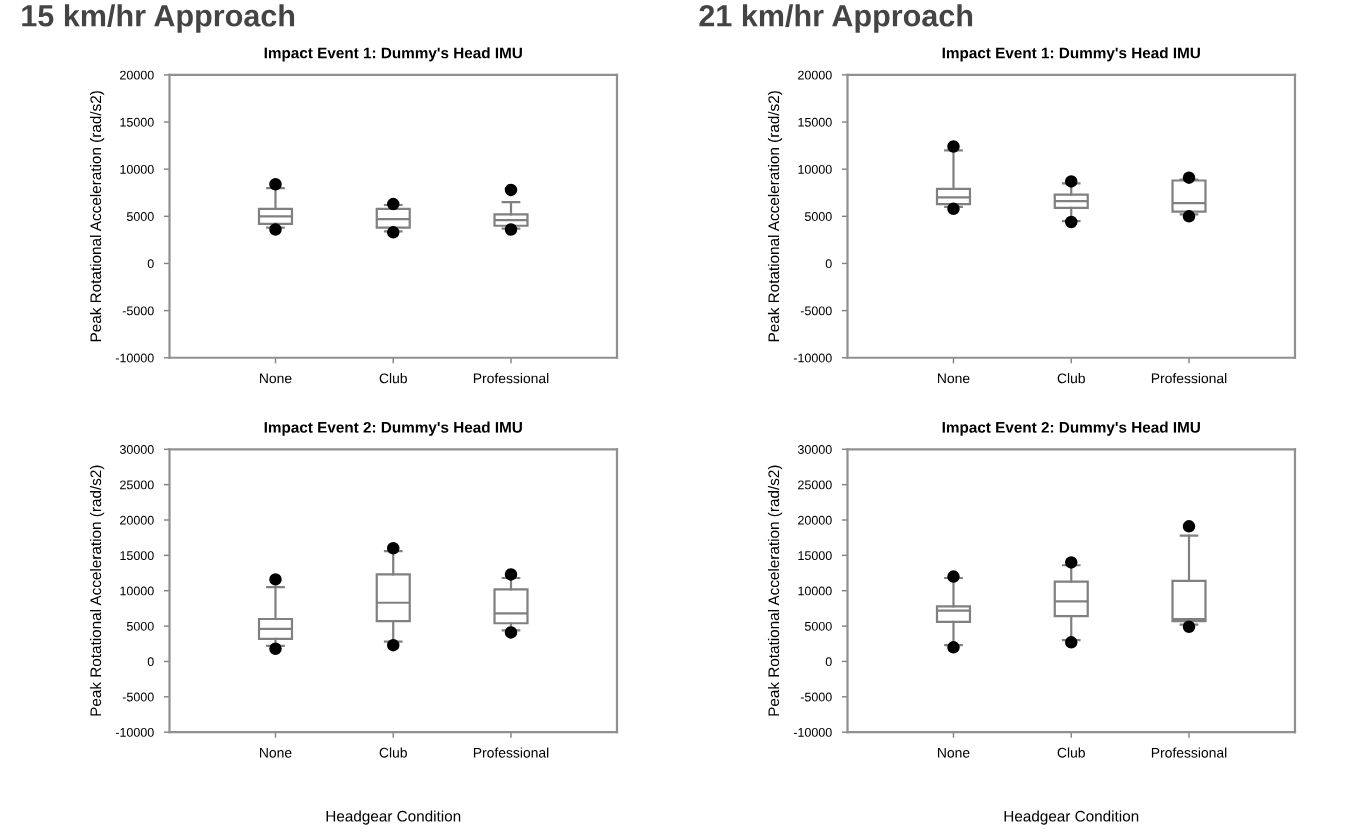 This screenshot has height=832, width=1356. I want to click on text: 15 km/hr Approach, so click(158, 18).